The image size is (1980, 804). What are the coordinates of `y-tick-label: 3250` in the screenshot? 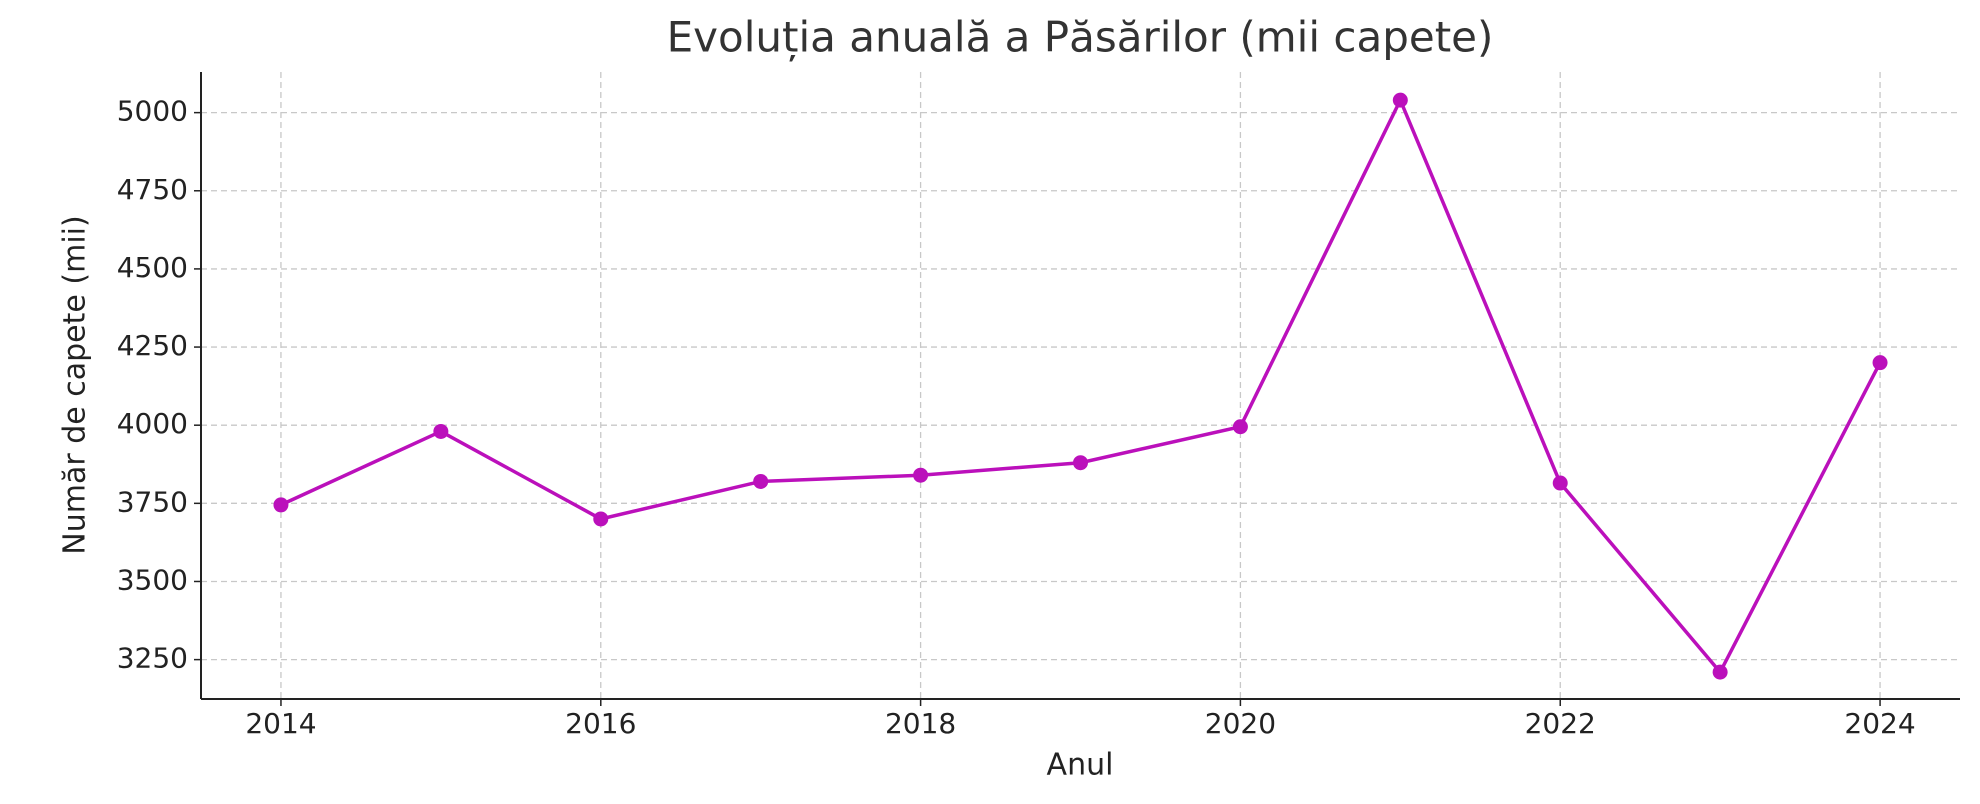 It's located at (152, 658).